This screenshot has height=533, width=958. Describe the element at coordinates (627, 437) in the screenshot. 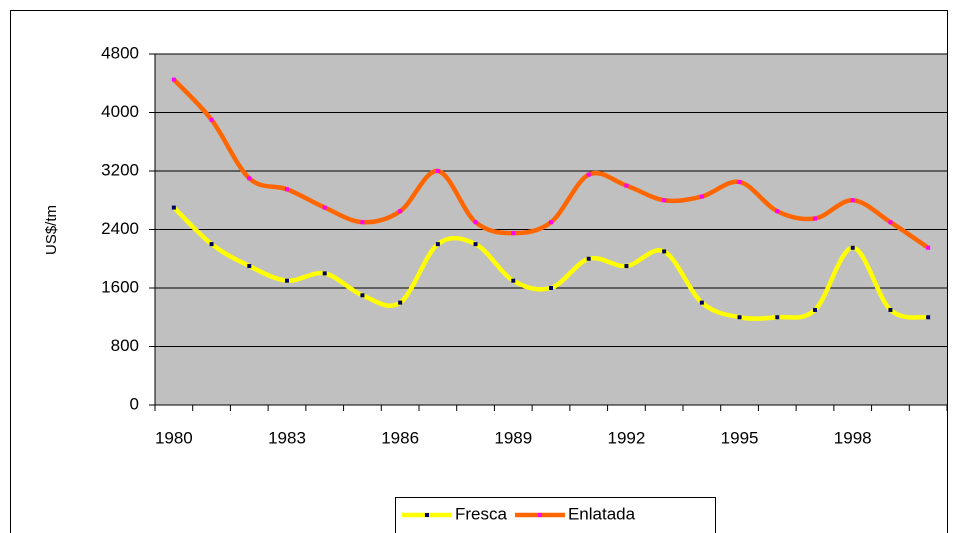

I see `x-tick-label: 1992` at that location.